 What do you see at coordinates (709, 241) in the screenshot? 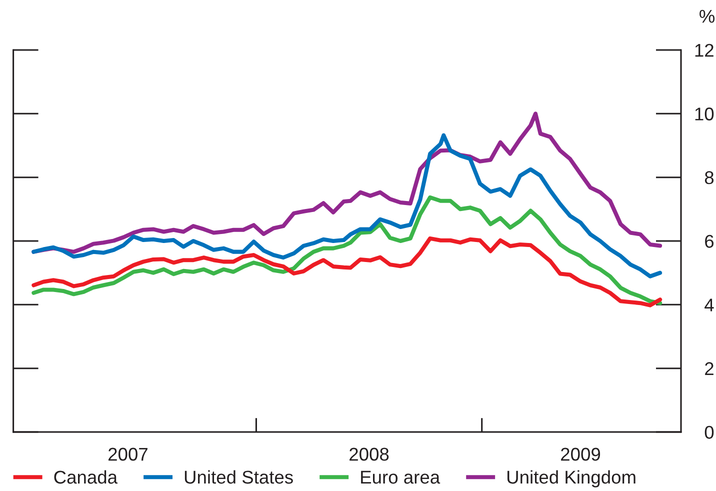
I see `y-tick-label: 6` at bounding box center [709, 241].